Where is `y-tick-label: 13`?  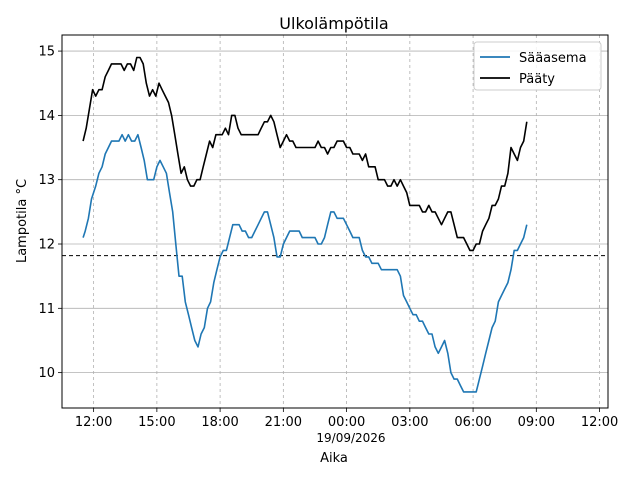 y-tick-label: 13 is located at coordinates (46, 180).